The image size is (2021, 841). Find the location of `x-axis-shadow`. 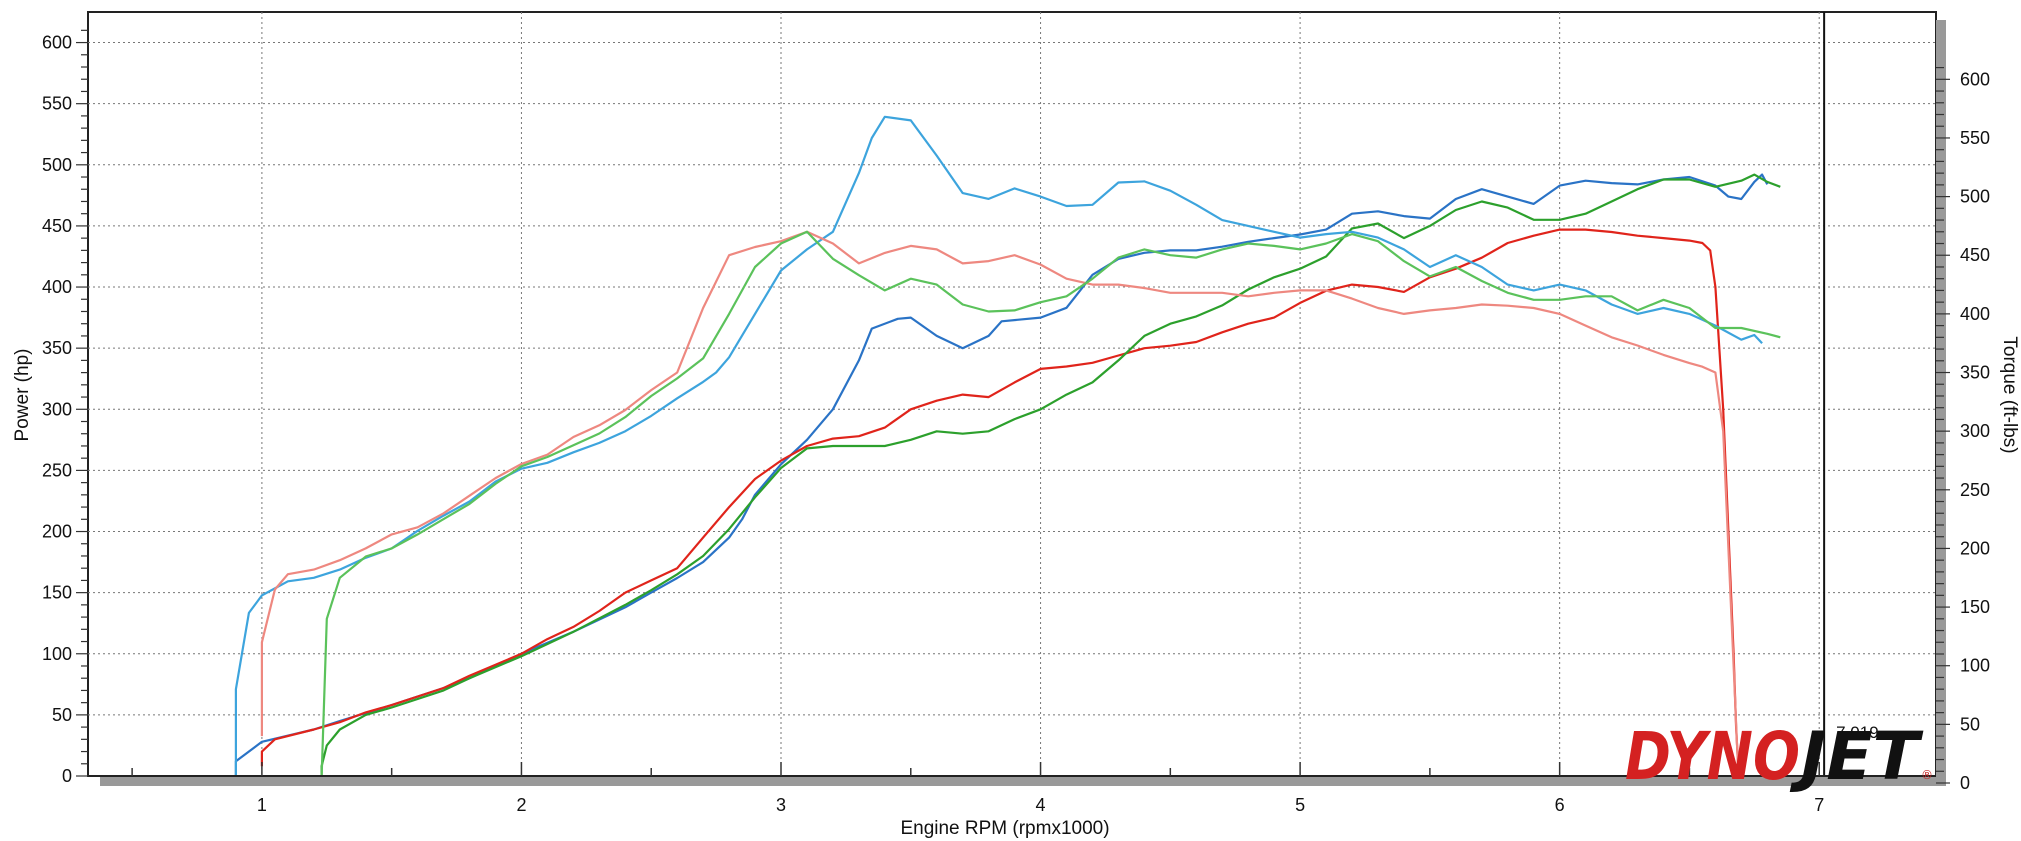

x-axis-shadow is located at coordinates (1018, 781).